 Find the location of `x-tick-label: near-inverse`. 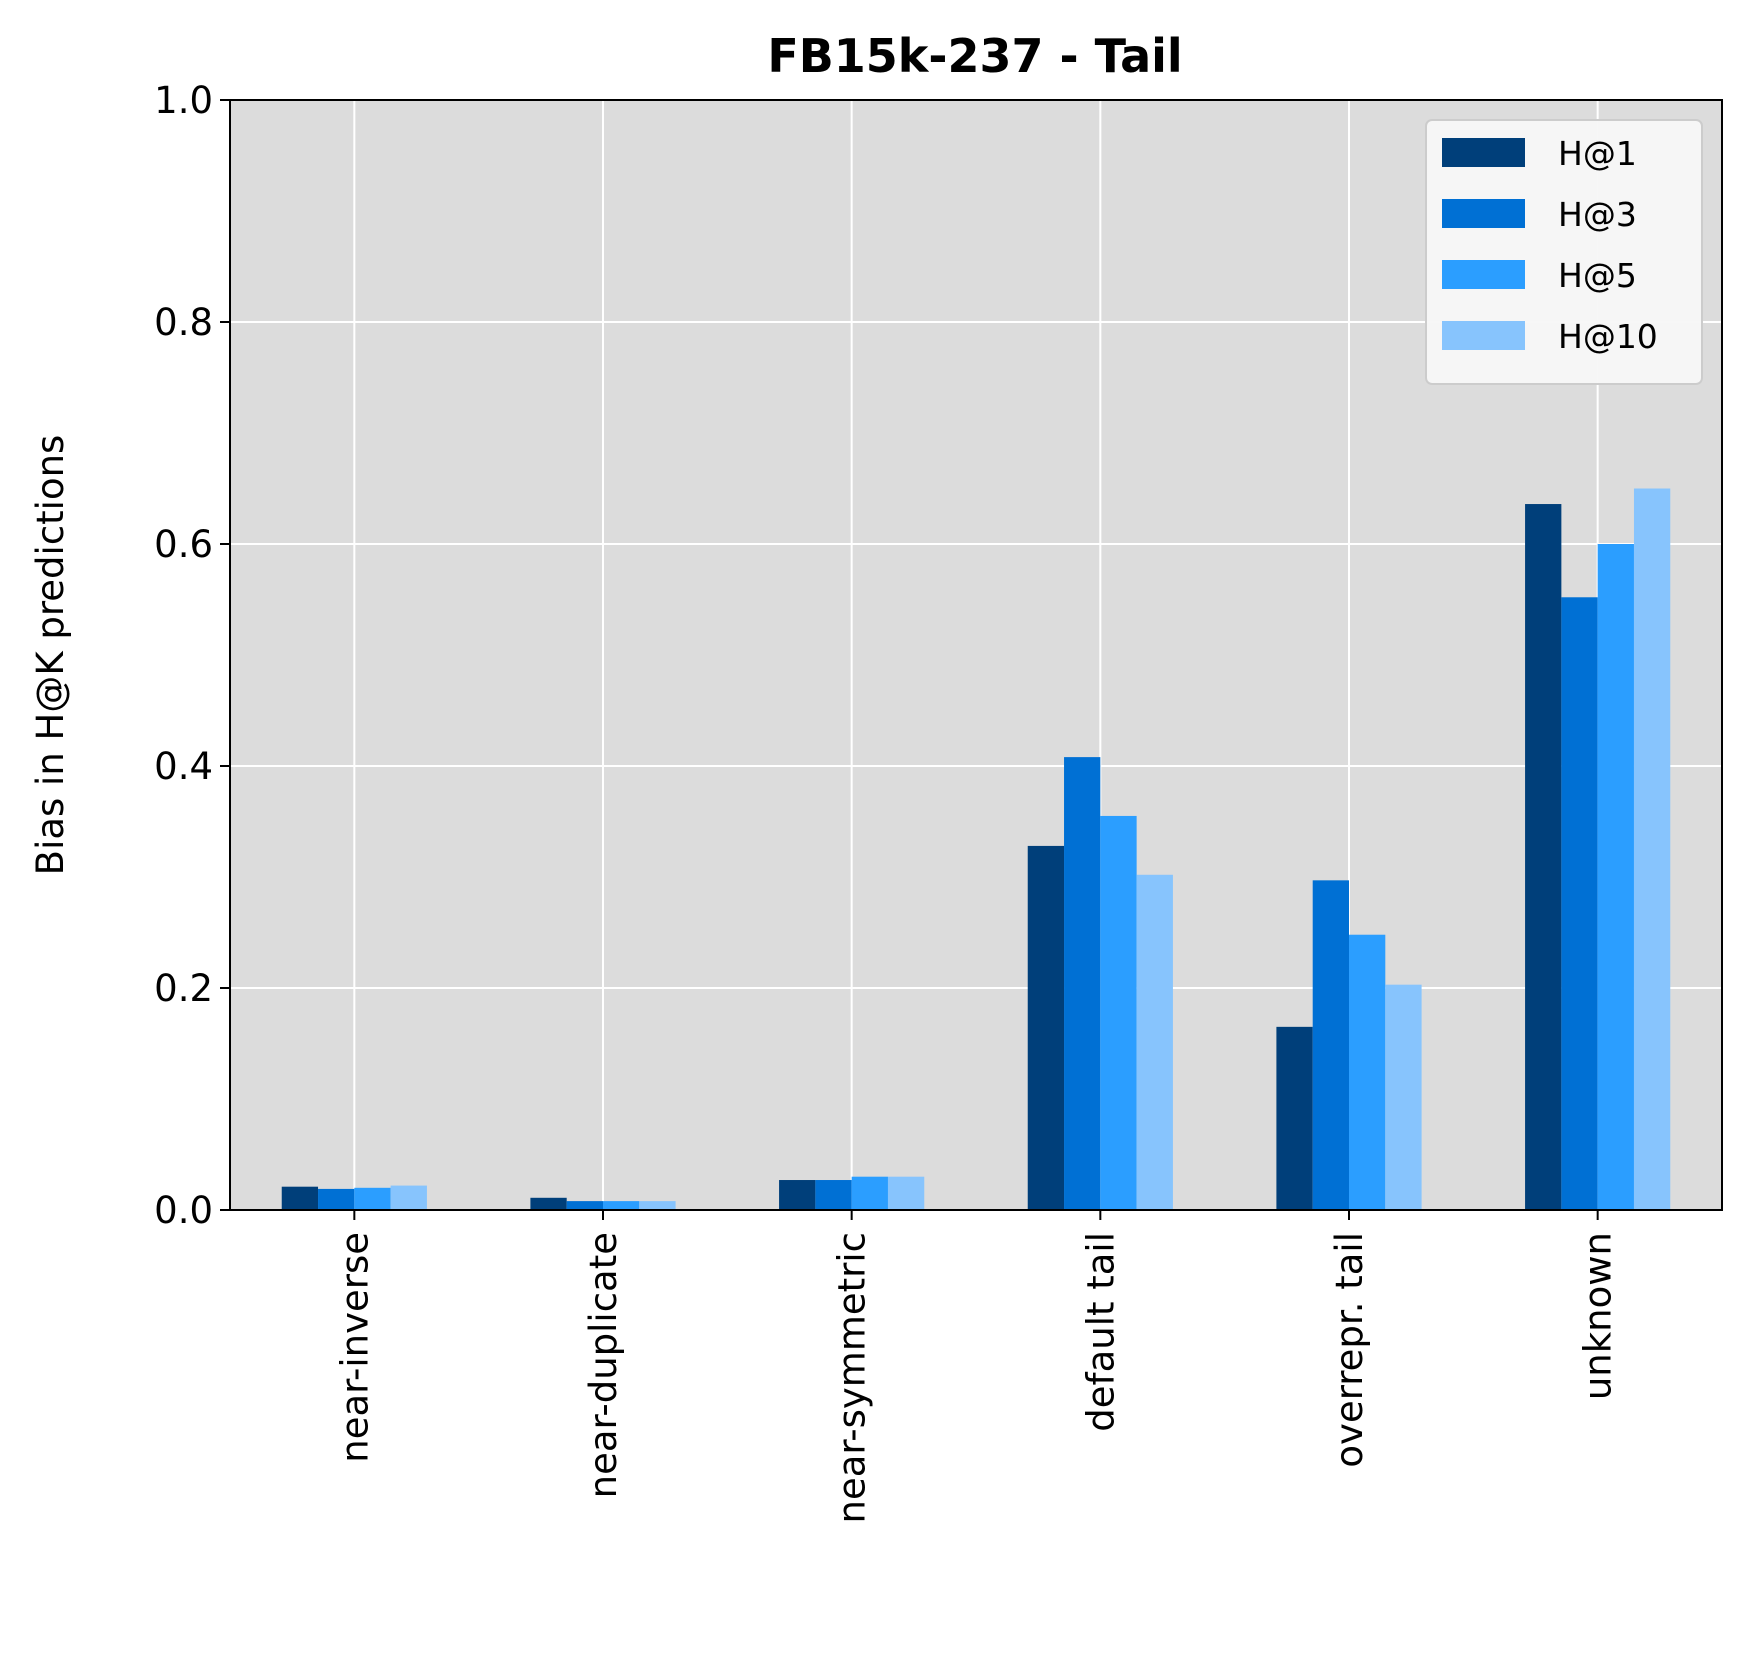

x-tick-label: near-inverse is located at coordinates (354, 1347).